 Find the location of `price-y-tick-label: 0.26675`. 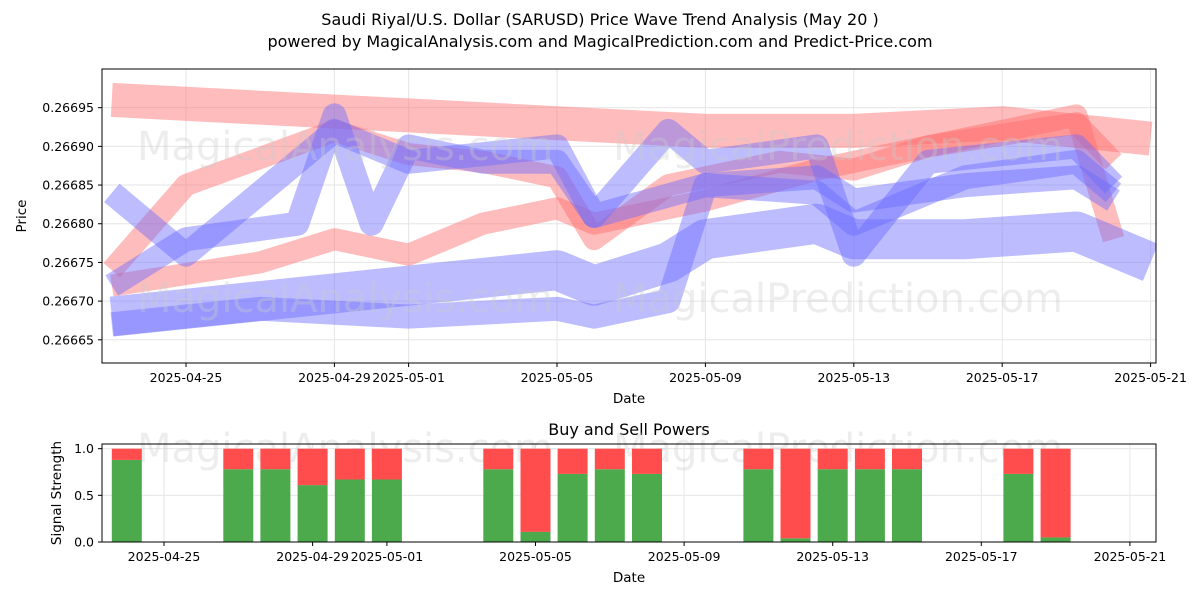

price-y-tick-label: 0.26675 is located at coordinates (68, 262).